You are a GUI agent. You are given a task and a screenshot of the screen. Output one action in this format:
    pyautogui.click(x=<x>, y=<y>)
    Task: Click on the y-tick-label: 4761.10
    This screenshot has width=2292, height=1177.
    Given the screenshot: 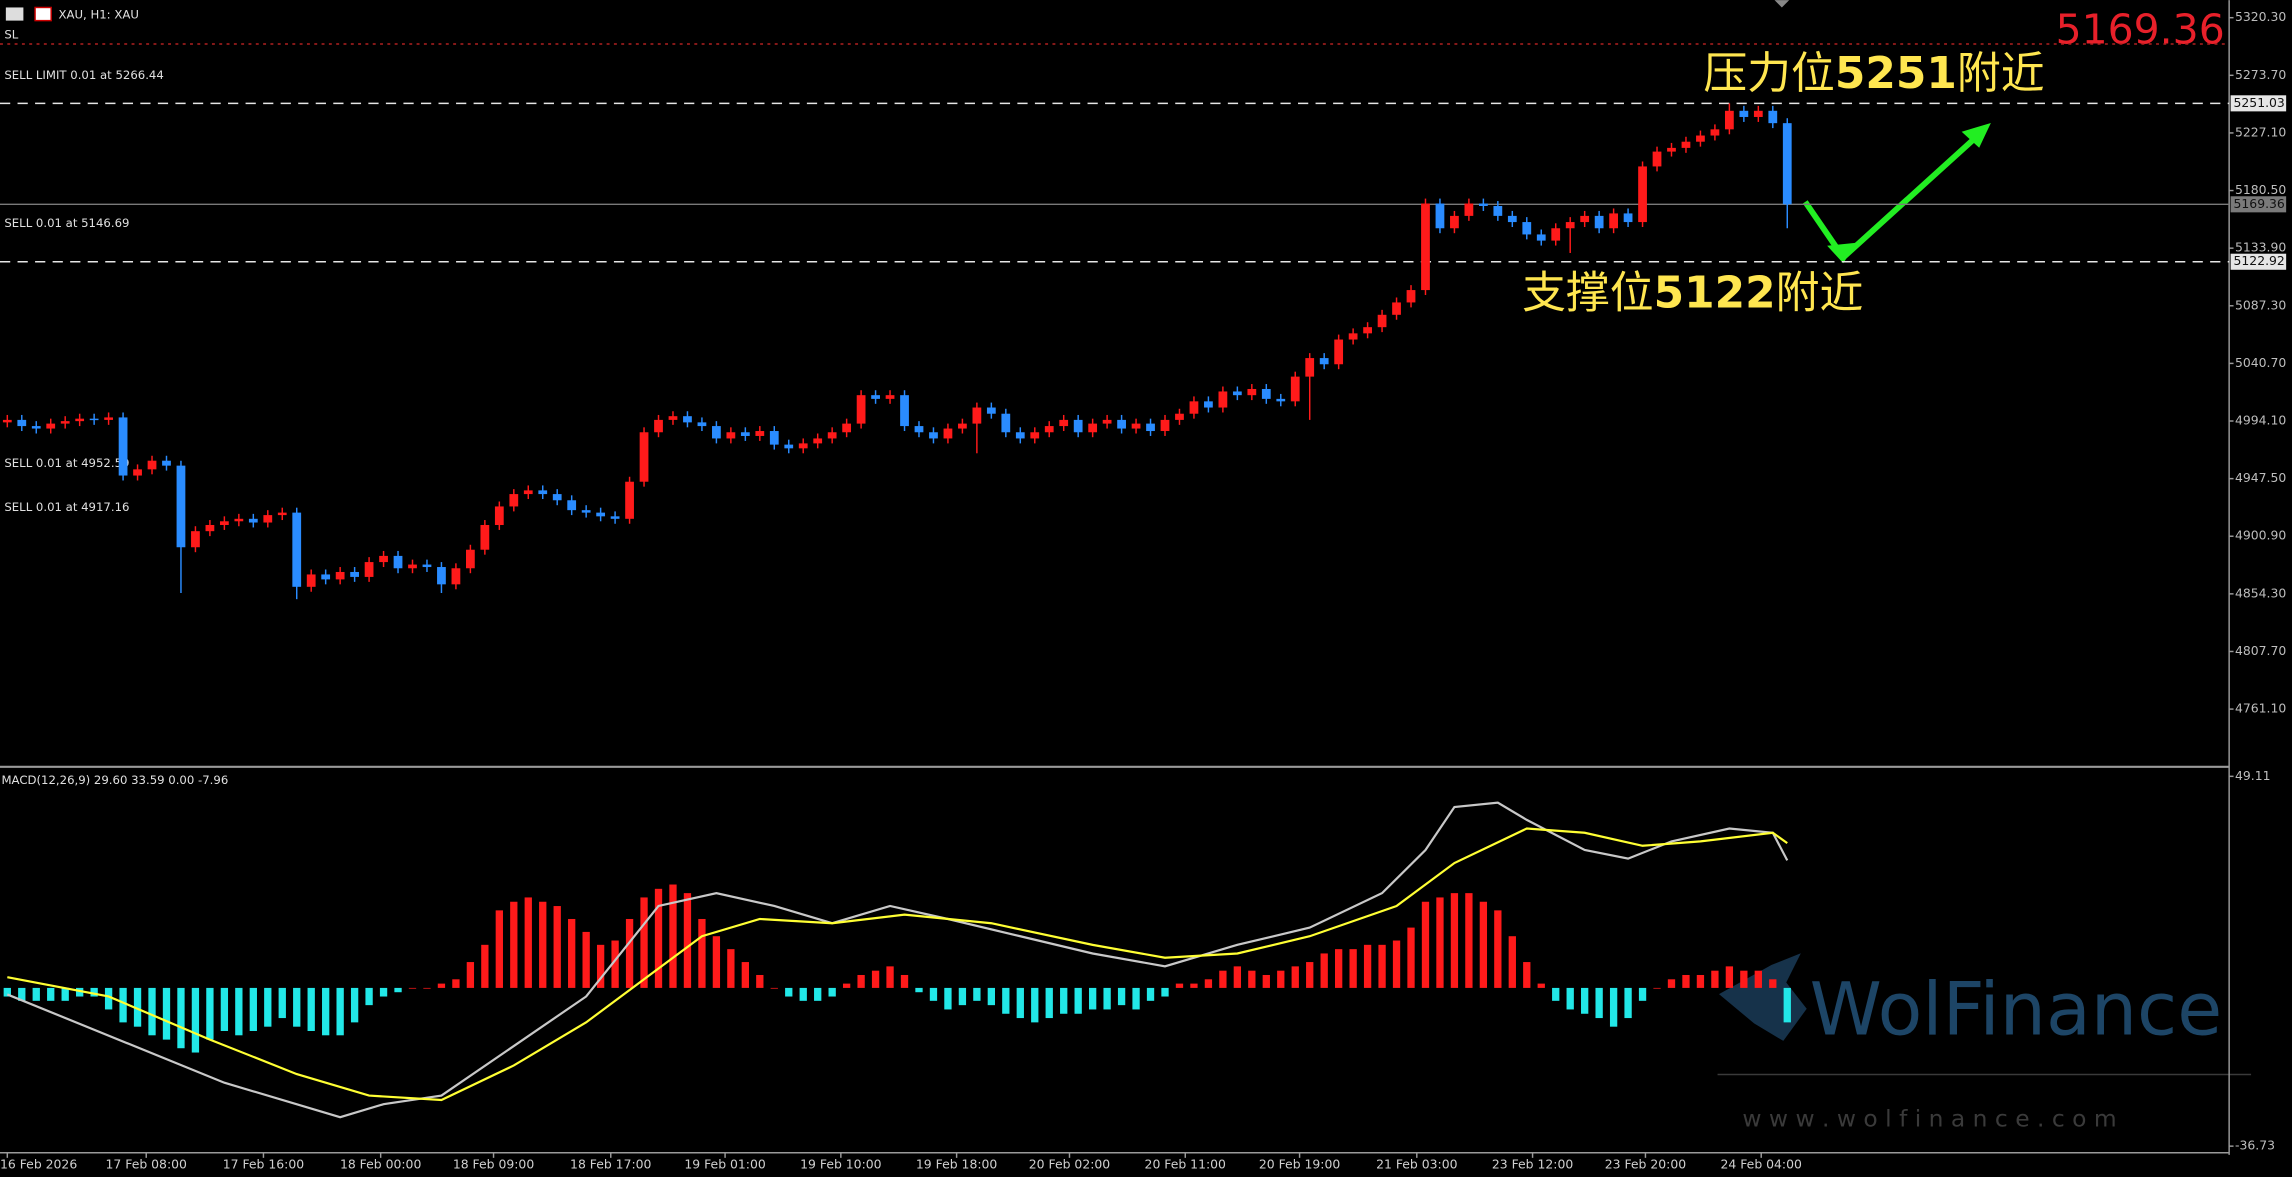 What is the action you would take?
    pyautogui.click(x=2260, y=708)
    